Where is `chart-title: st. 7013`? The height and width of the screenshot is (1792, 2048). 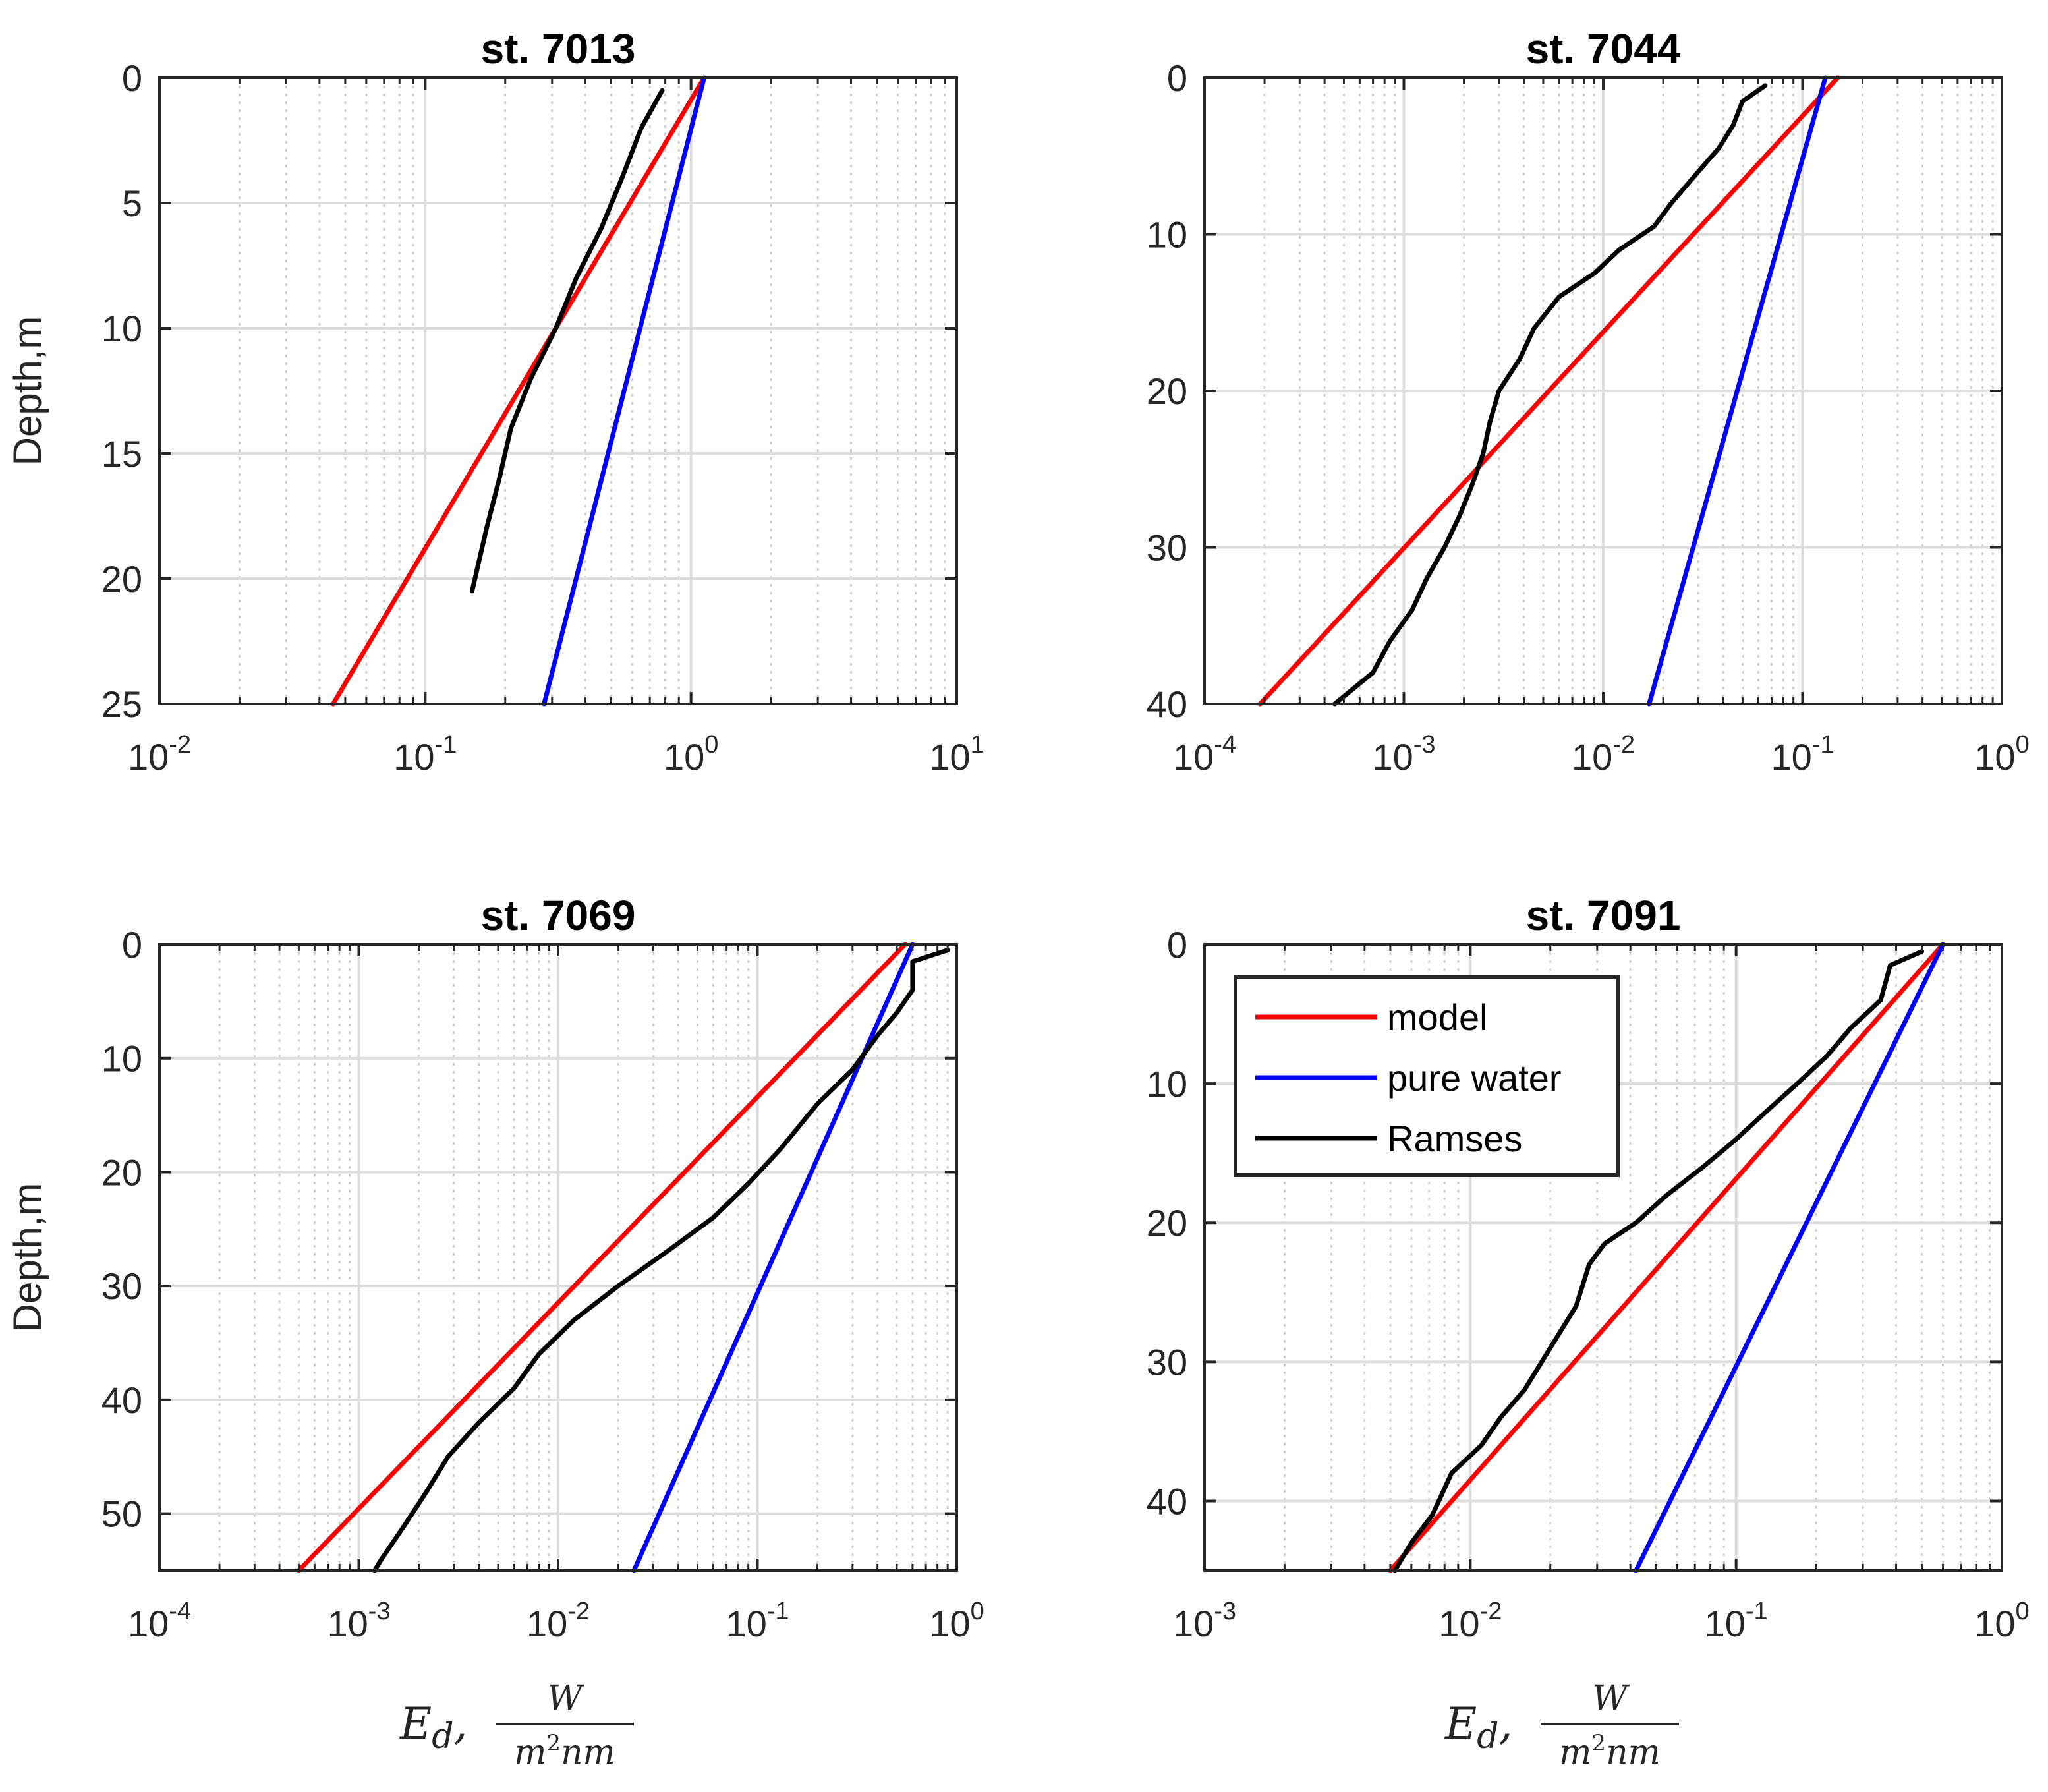
chart-title: st. 7013 is located at coordinates (558, 48).